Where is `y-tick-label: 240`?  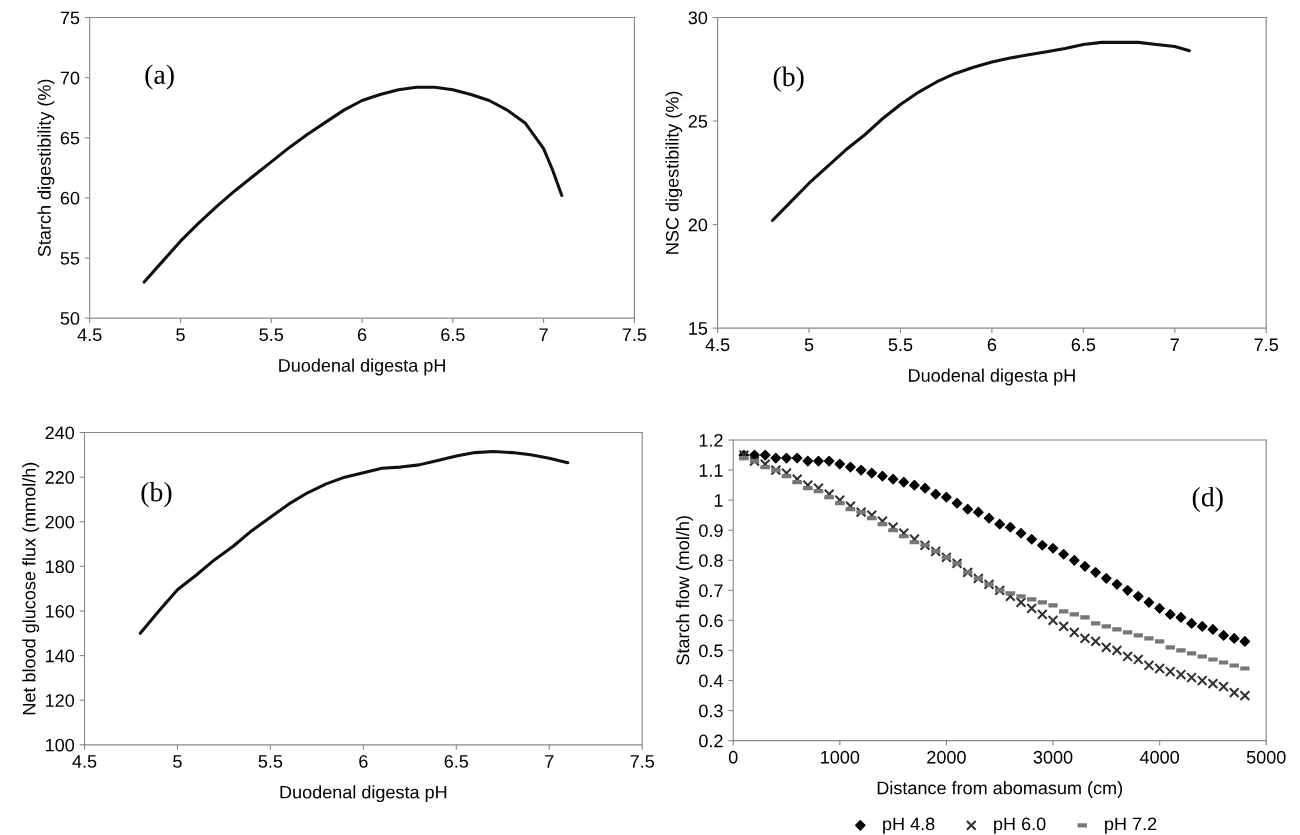 y-tick-label: 240 is located at coordinates (60, 433).